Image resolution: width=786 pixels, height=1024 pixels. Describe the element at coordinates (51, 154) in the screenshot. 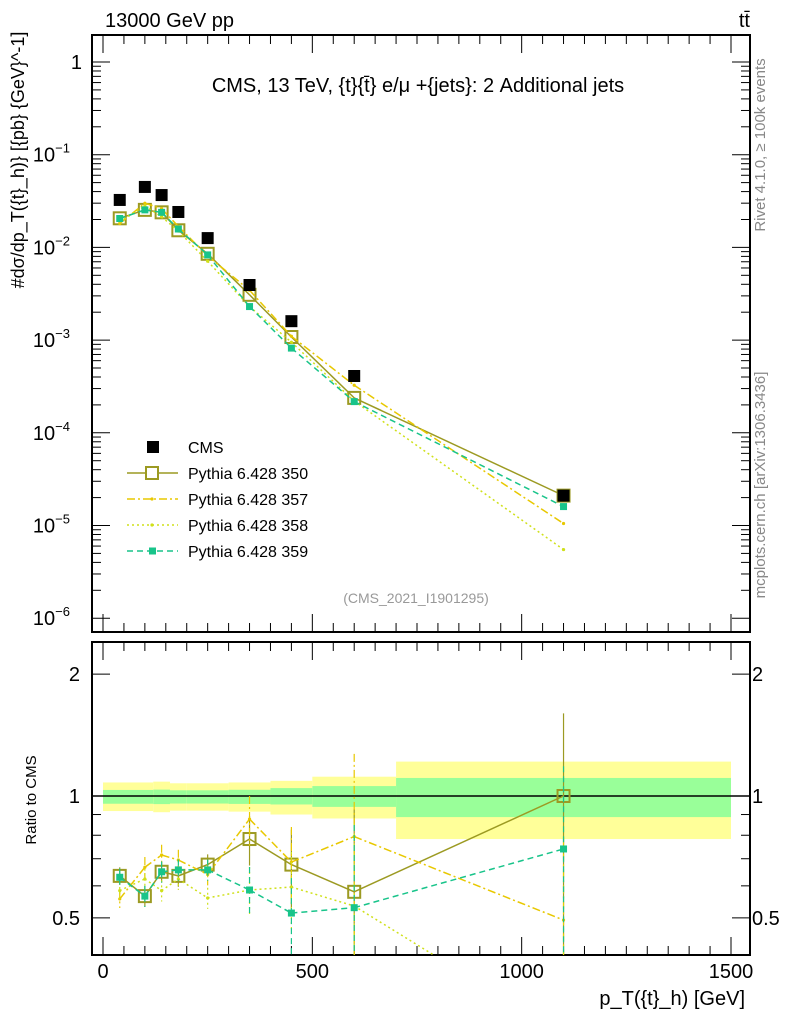

I see `y-tick-label: 10⁻¹` at that location.